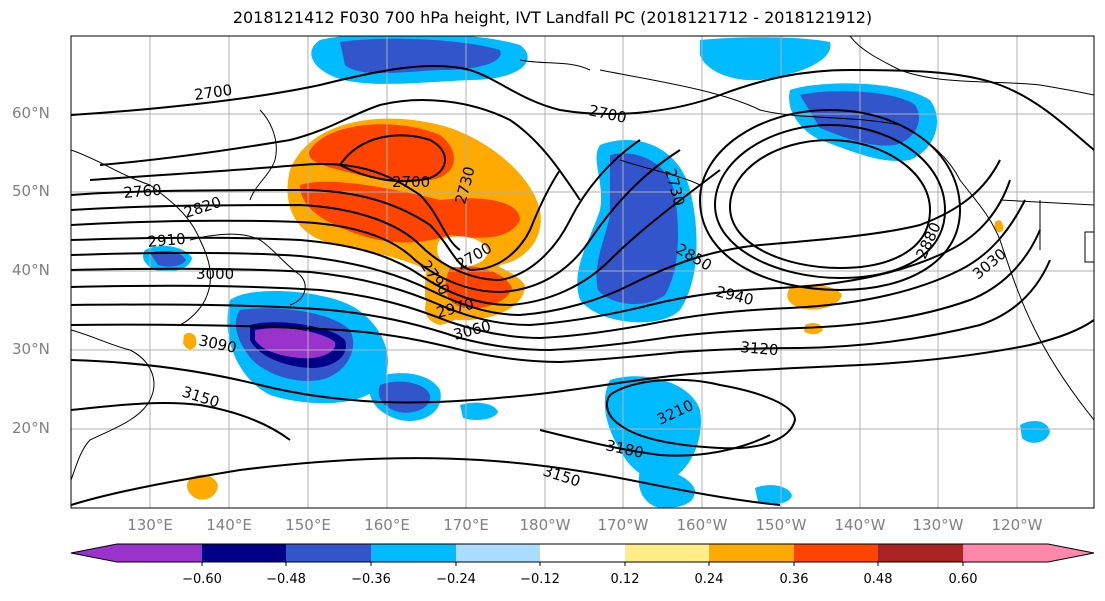 This screenshot has width=1105, height=601. I want to click on colorbar-tick-label: 0.48, so click(878, 579).